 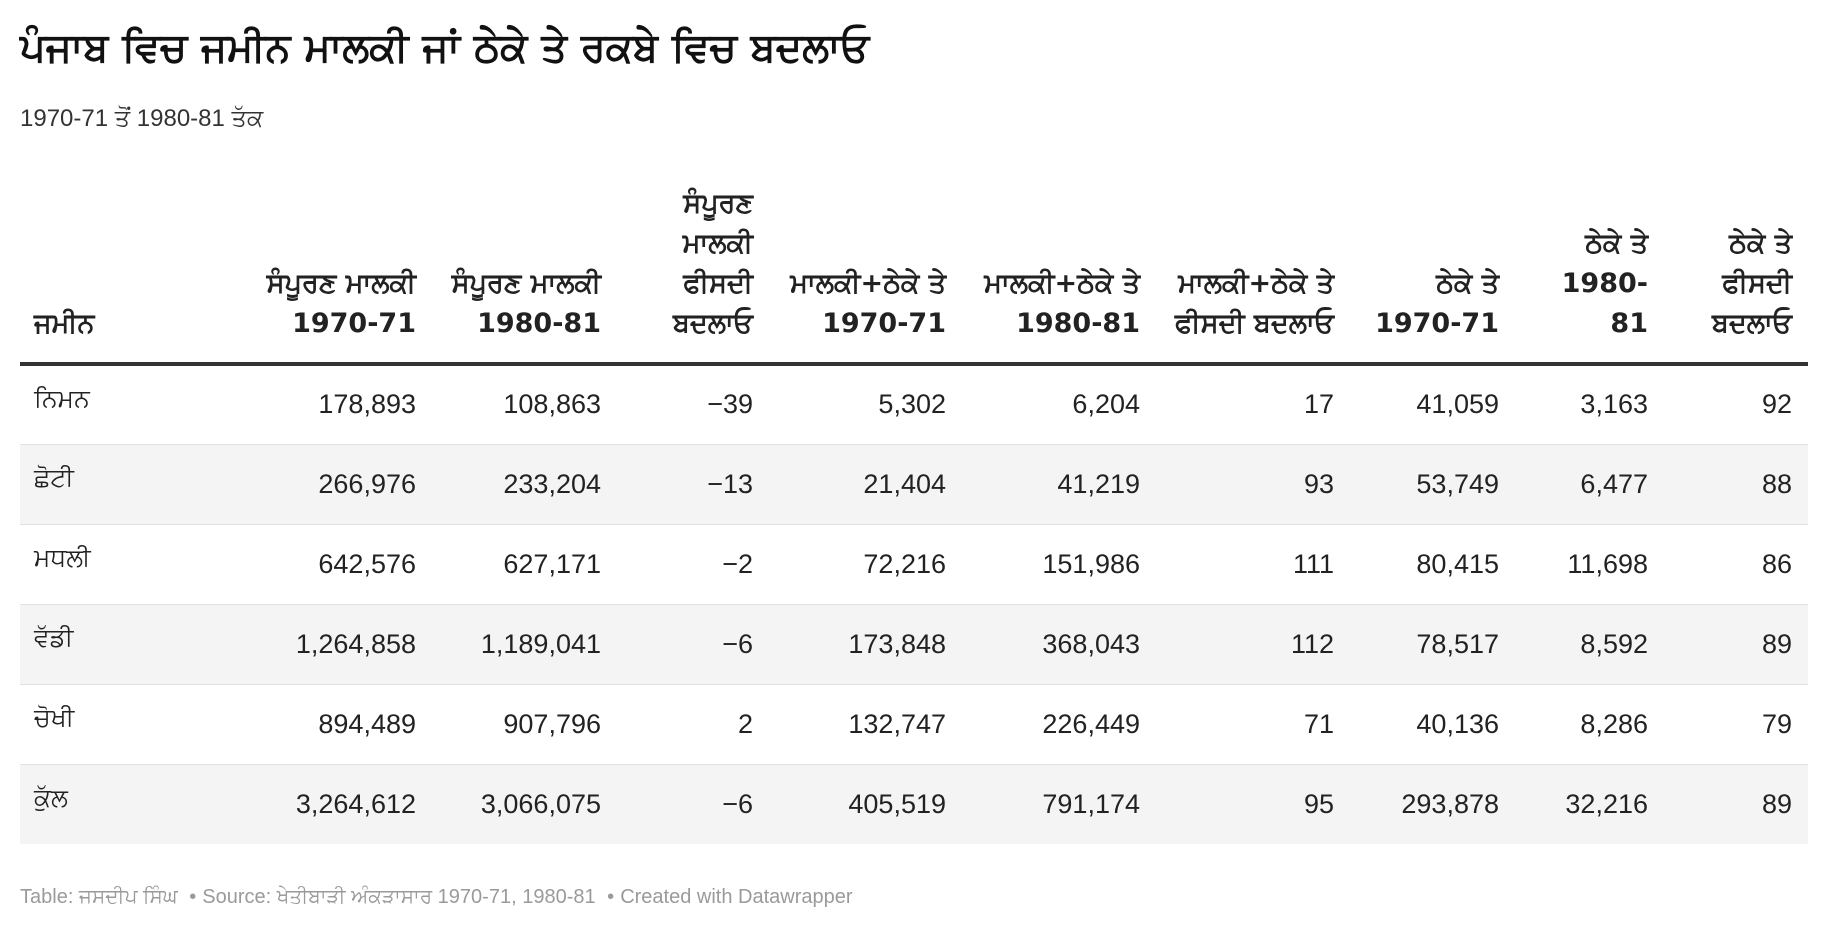 What do you see at coordinates (524, 404) in the screenshot?
I see `table-cell: 108,863` at bounding box center [524, 404].